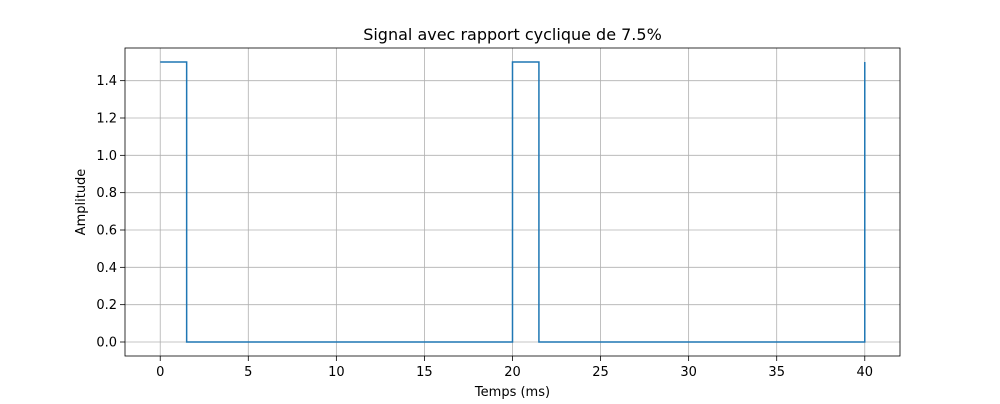  I want to click on x-tick-label: 0, so click(160, 372).